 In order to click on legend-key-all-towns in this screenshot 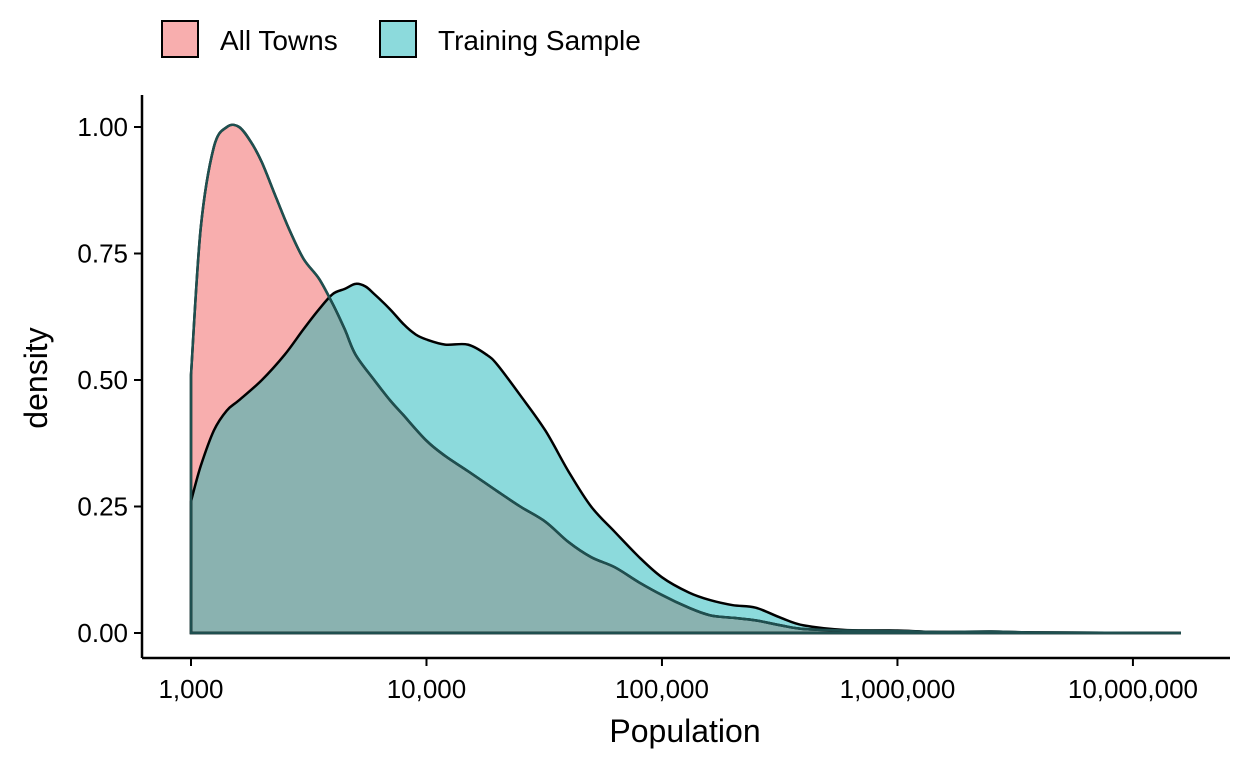, I will do `click(180, 39)`.